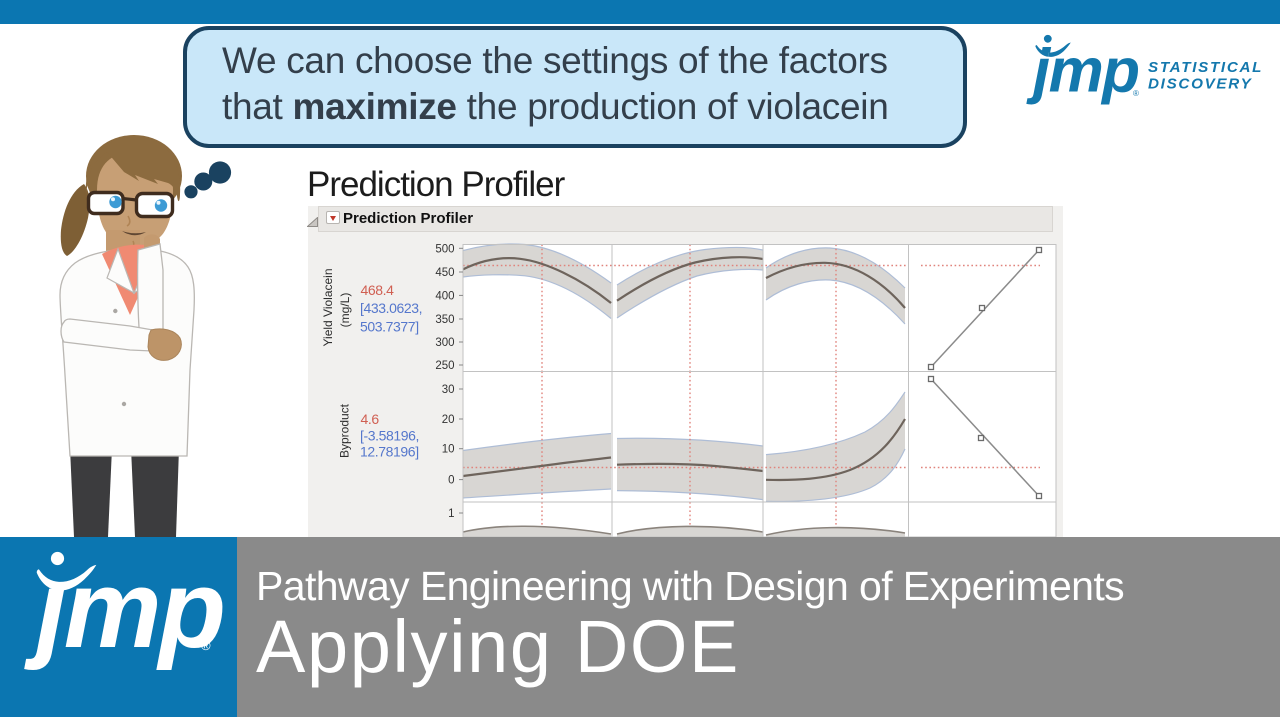 This screenshot has width=1280, height=720. I want to click on svg-text: 468.4, so click(378, 290).